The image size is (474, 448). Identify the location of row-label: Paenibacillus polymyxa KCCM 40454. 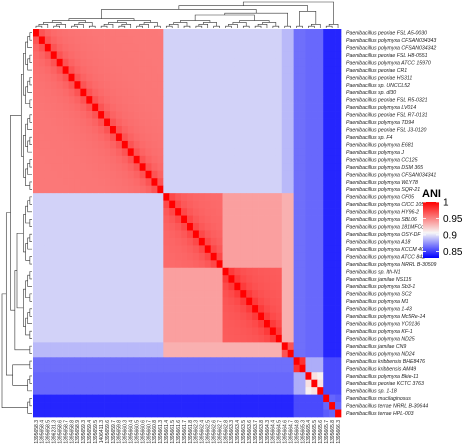
(389, 250).